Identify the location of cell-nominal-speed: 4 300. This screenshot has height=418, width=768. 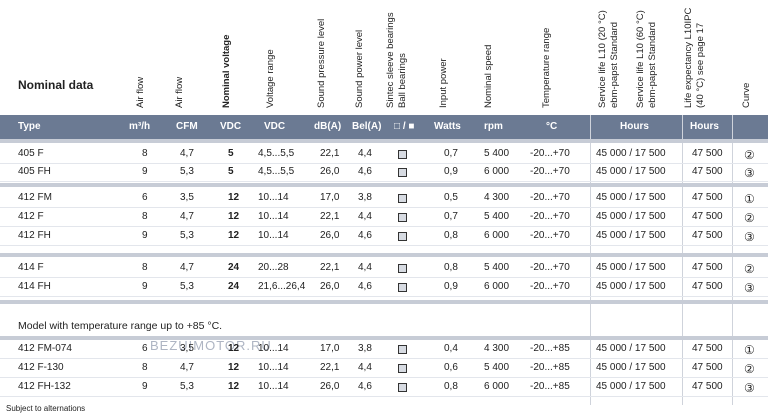
(497, 197).